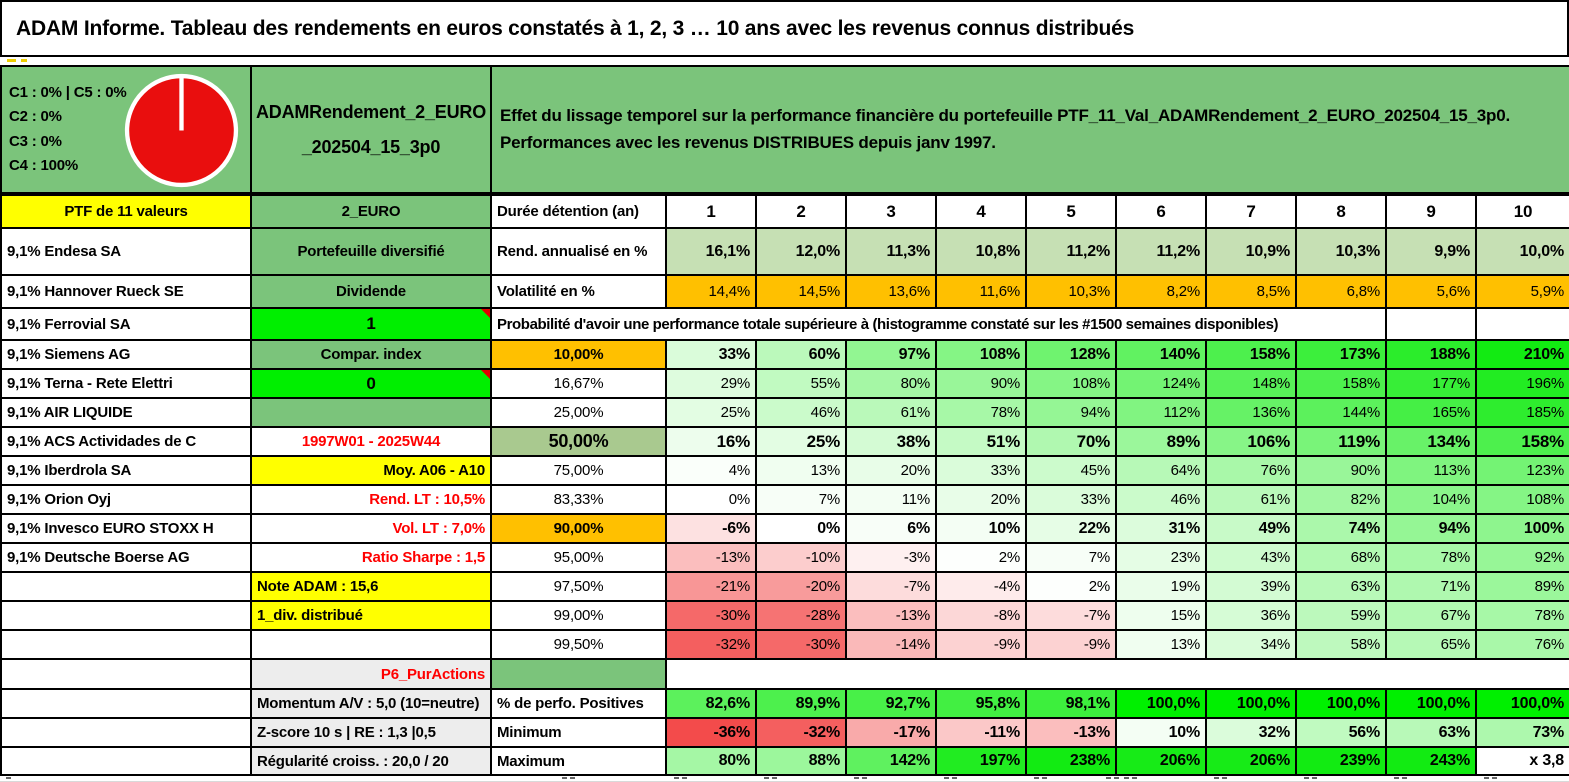  What do you see at coordinates (981, 211) in the screenshot?
I see `duration-column-header: 4` at bounding box center [981, 211].